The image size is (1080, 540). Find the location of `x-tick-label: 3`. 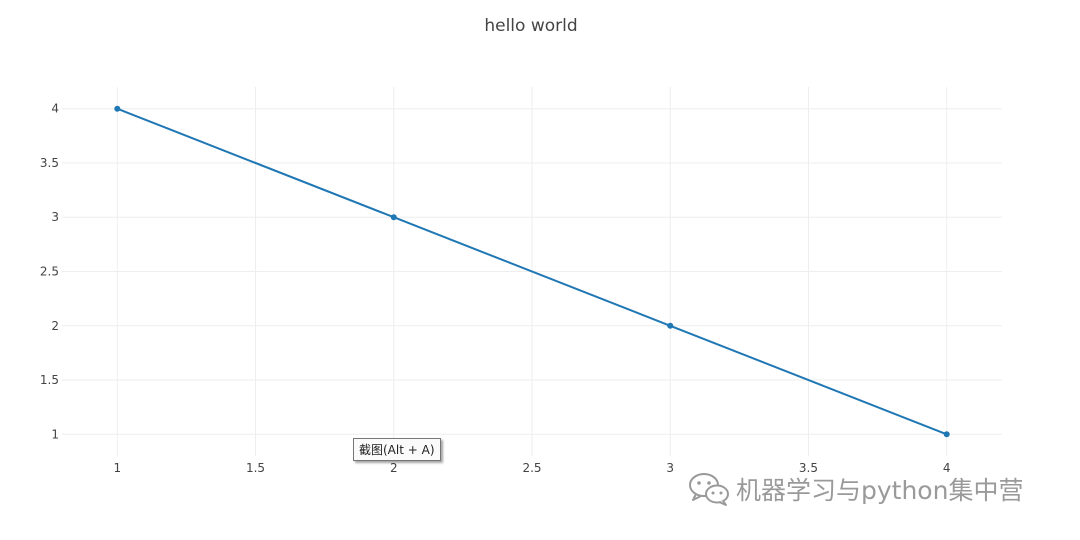

x-tick-label: 3 is located at coordinates (670, 468).